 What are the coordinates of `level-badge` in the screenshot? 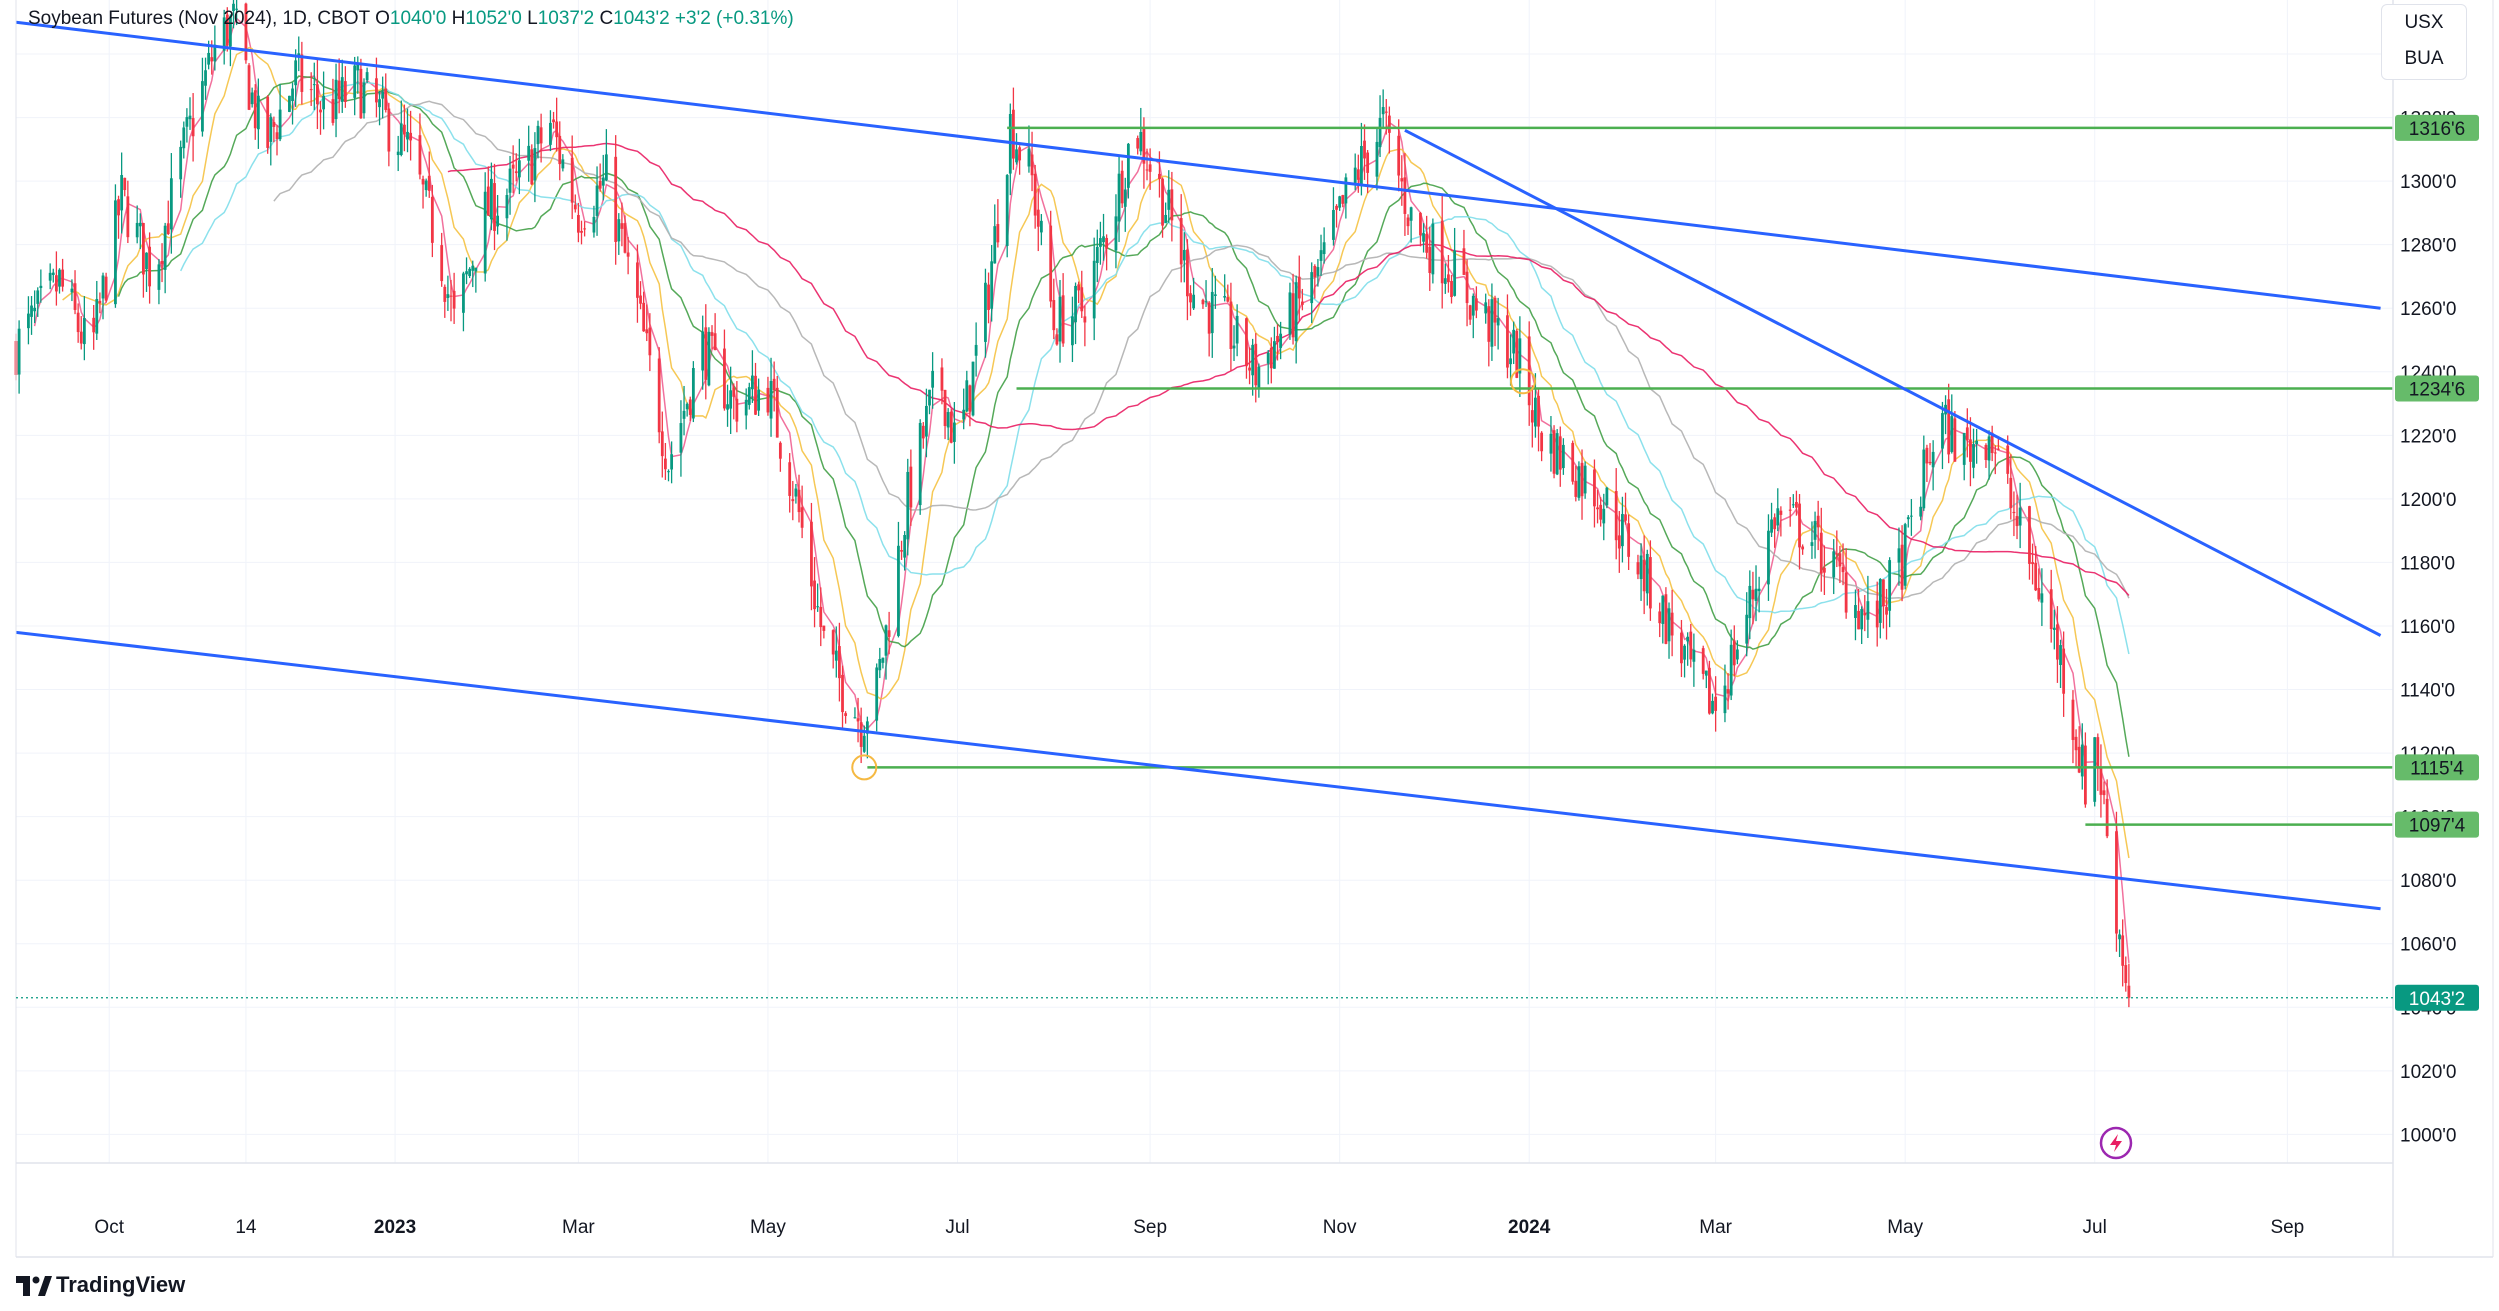 It's located at (2437, 388).